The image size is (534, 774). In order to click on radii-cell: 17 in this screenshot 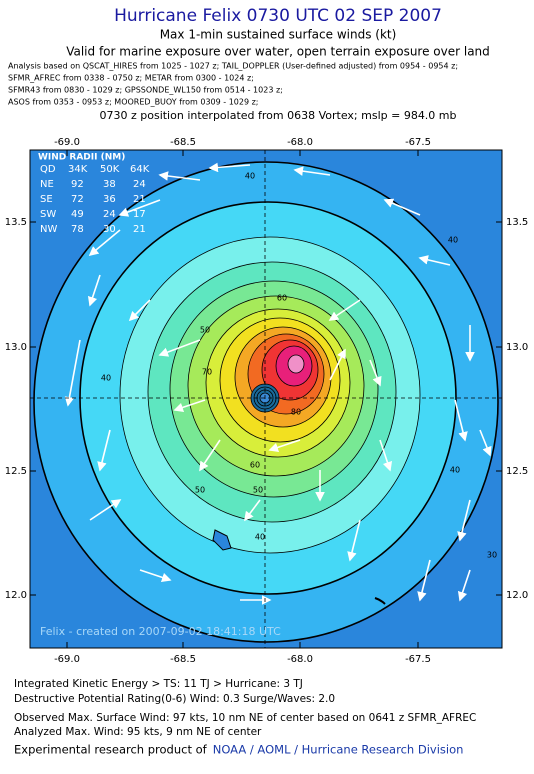, I will do `click(139, 214)`.